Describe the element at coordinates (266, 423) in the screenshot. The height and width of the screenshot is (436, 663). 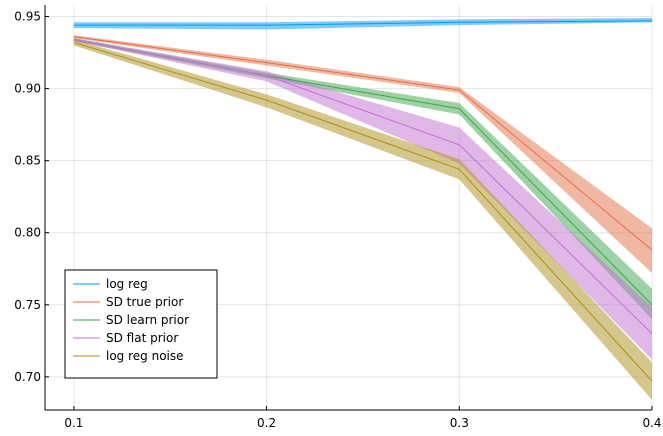
I see `x-tick-label: 0.2` at that location.